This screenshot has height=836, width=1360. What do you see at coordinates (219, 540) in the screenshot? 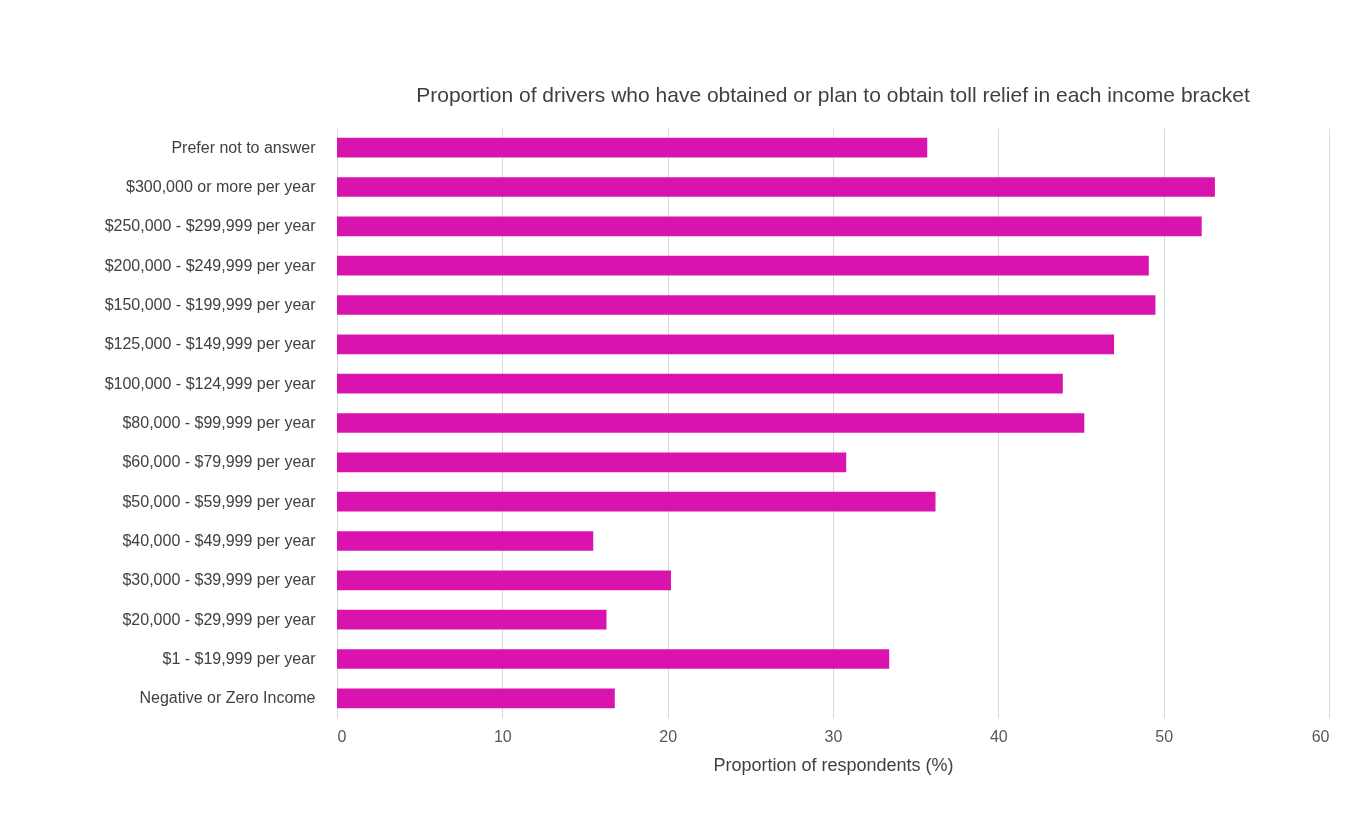
I see `y-tick-label: $40,000 - $49,999 per year` at bounding box center [219, 540].